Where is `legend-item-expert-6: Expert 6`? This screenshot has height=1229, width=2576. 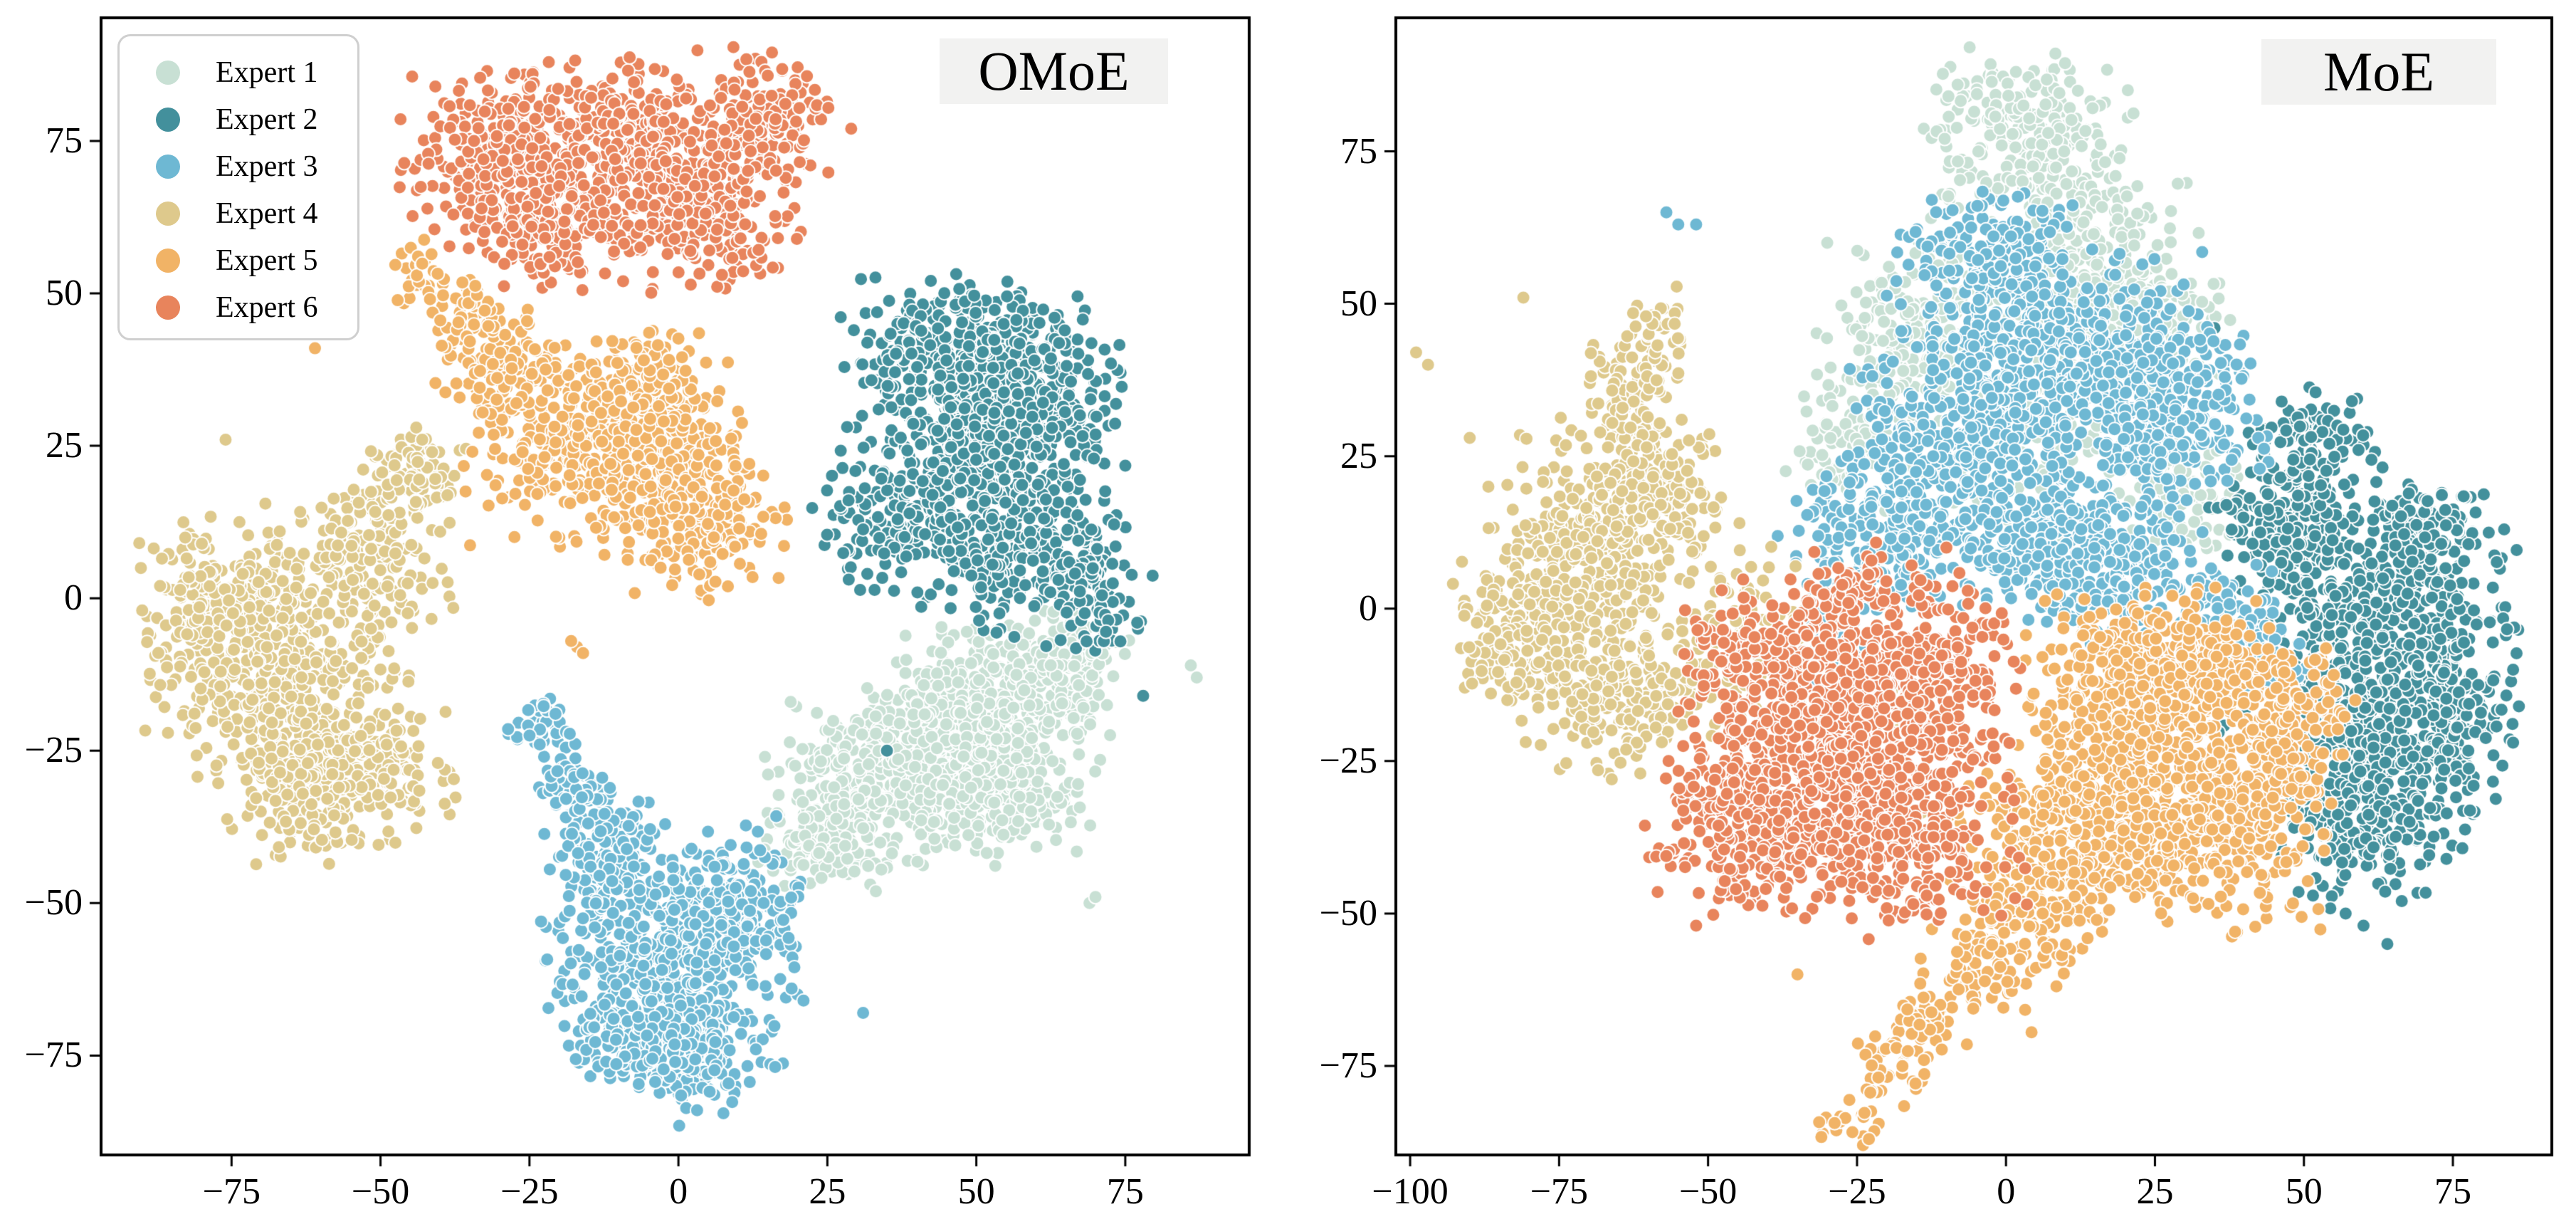
legend-item-expert-6: Expert 6 is located at coordinates (239, 307).